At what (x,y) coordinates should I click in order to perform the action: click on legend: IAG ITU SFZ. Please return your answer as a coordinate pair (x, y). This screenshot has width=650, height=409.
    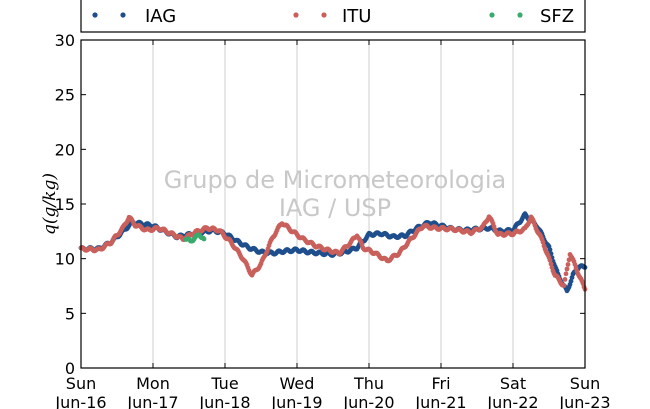
    Looking at the image, I should click on (333, 16).